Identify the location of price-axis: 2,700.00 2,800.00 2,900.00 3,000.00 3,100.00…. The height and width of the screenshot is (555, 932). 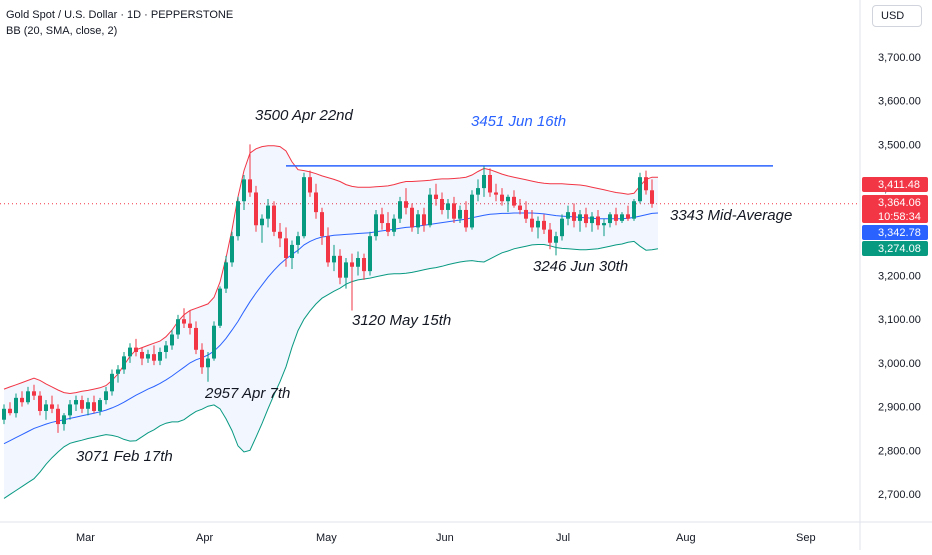
(899, 276).